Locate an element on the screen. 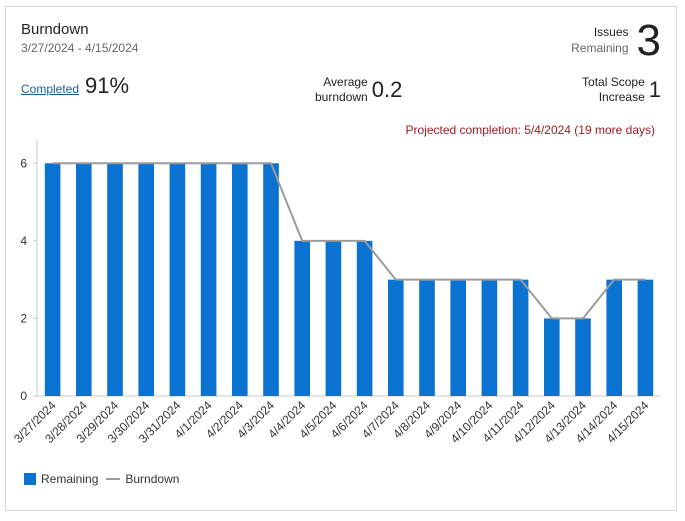  total-scope-increase-metric: Total Scope Increase 1 is located at coordinates (621, 90).